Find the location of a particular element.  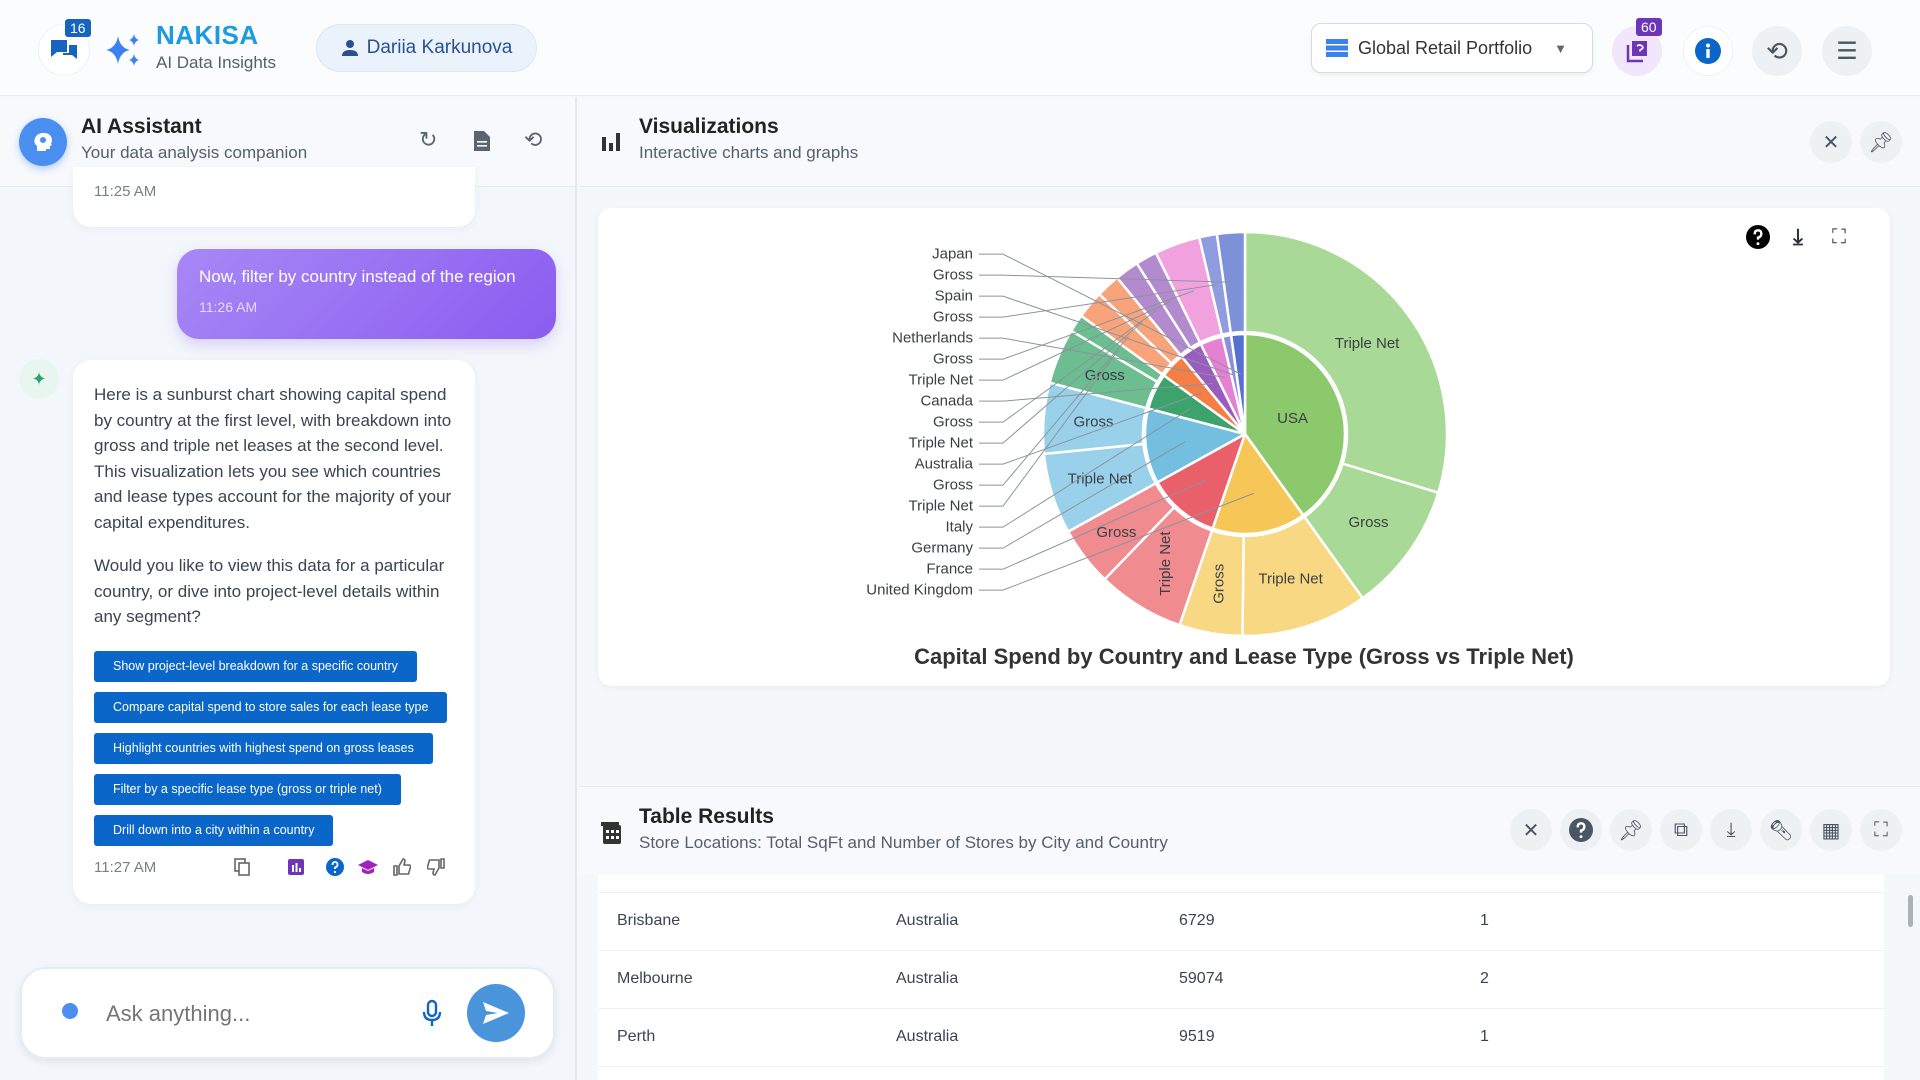

table-grid-view-button: ▦ is located at coordinates (1831, 830).